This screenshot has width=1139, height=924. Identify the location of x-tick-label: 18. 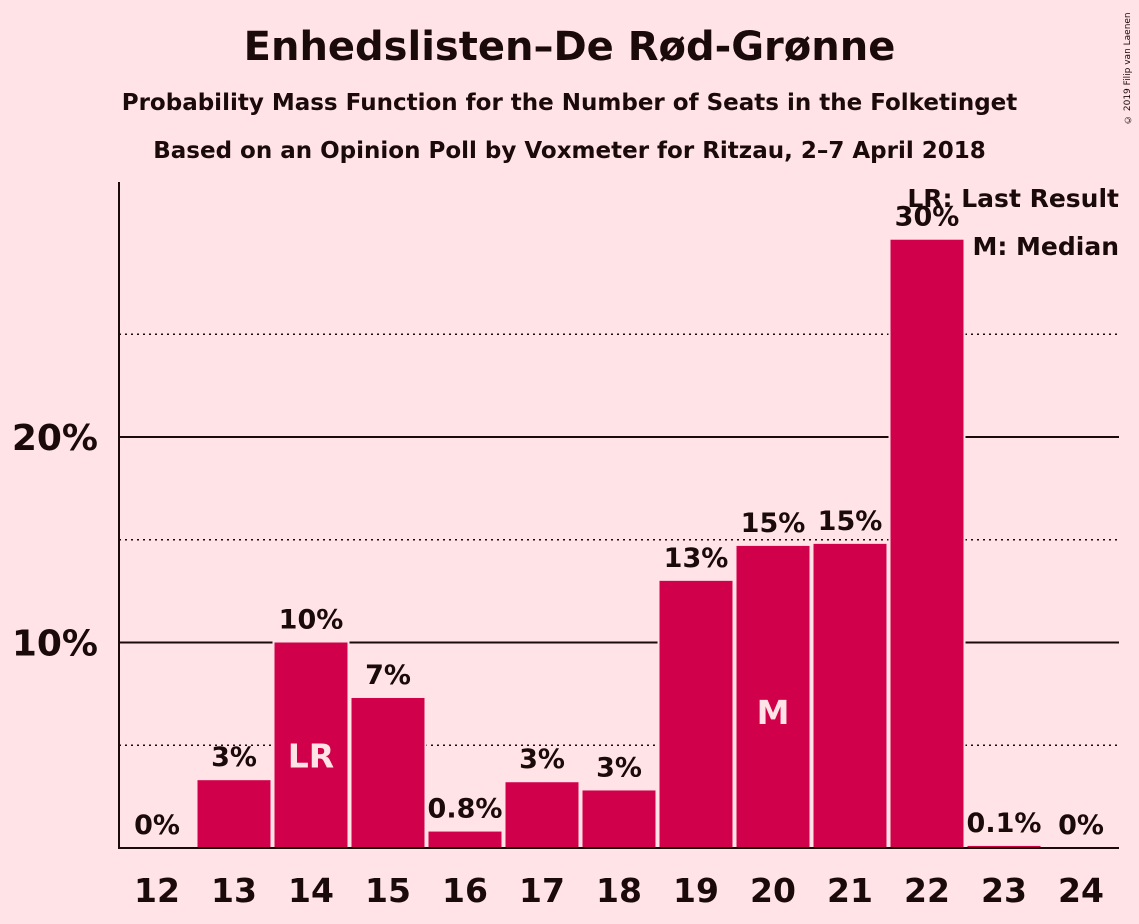
(619, 890).